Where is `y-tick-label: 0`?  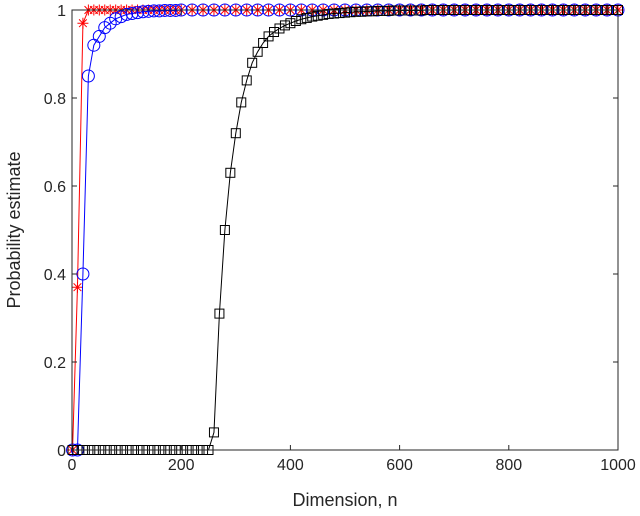
y-tick-label: 0 is located at coordinates (61, 451).